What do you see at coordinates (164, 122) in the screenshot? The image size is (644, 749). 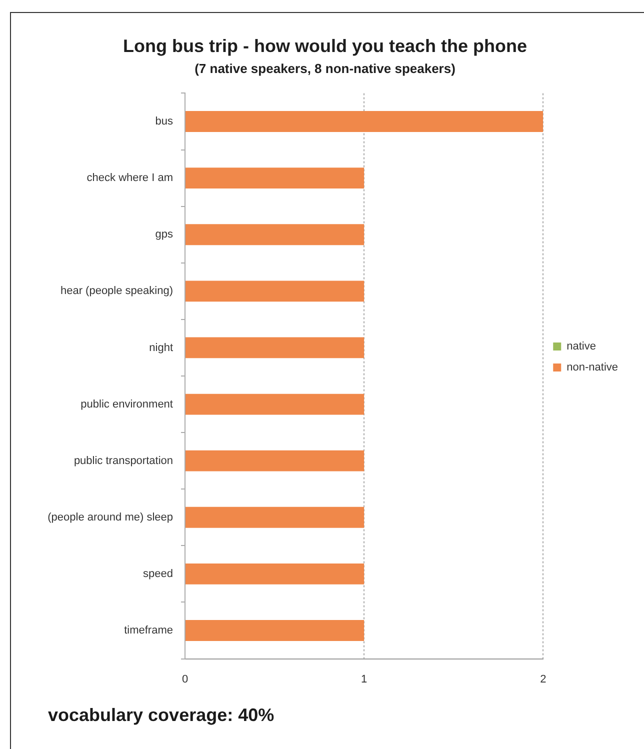 I see `y-tick-label: bus` at bounding box center [164, 122].